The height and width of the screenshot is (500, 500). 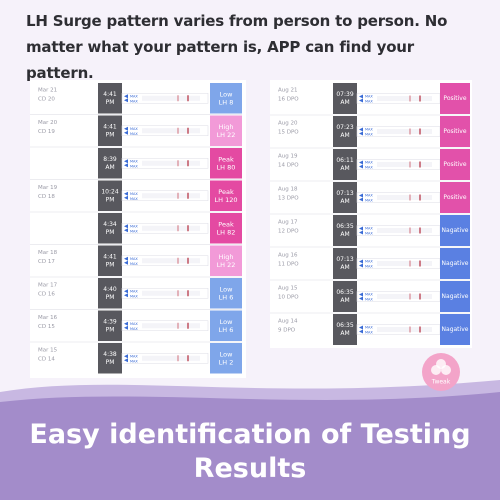 What do you see at coordinates (288, 322) in the screenshot?
I see `row-date: Aug 14` at bounding box center [288, 322].